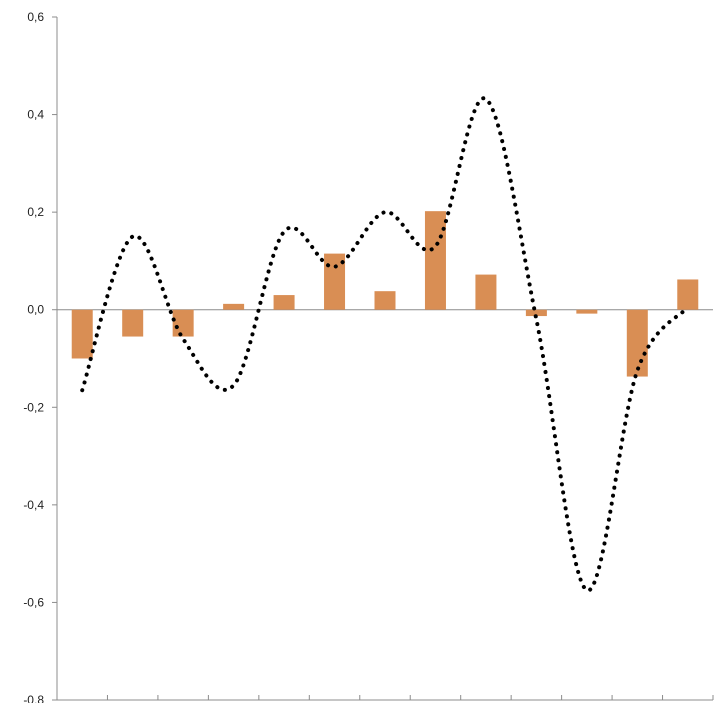 The height and width of the screenshot is (703, 725). What do you see at coordinates (33, 505) in the screenshot?
I see `y-tick-label: -0,4` at bounding box center [33, 505].